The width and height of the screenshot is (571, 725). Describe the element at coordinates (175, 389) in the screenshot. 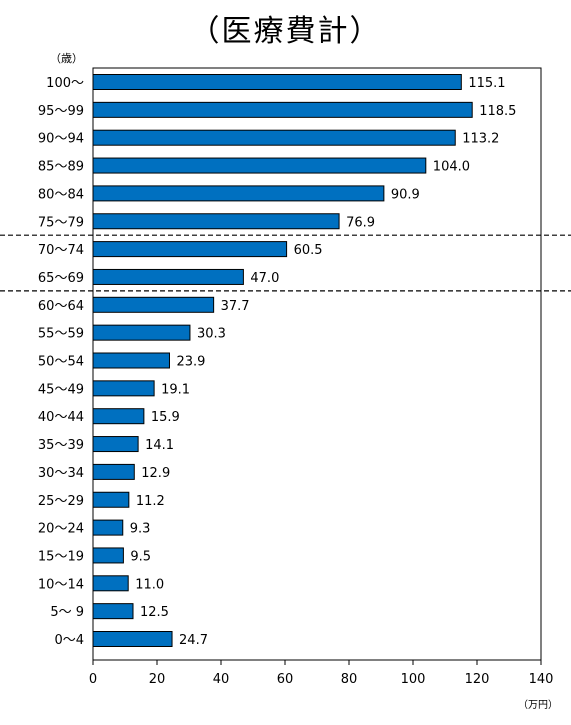

I see `data-label: 19.1` at that location.